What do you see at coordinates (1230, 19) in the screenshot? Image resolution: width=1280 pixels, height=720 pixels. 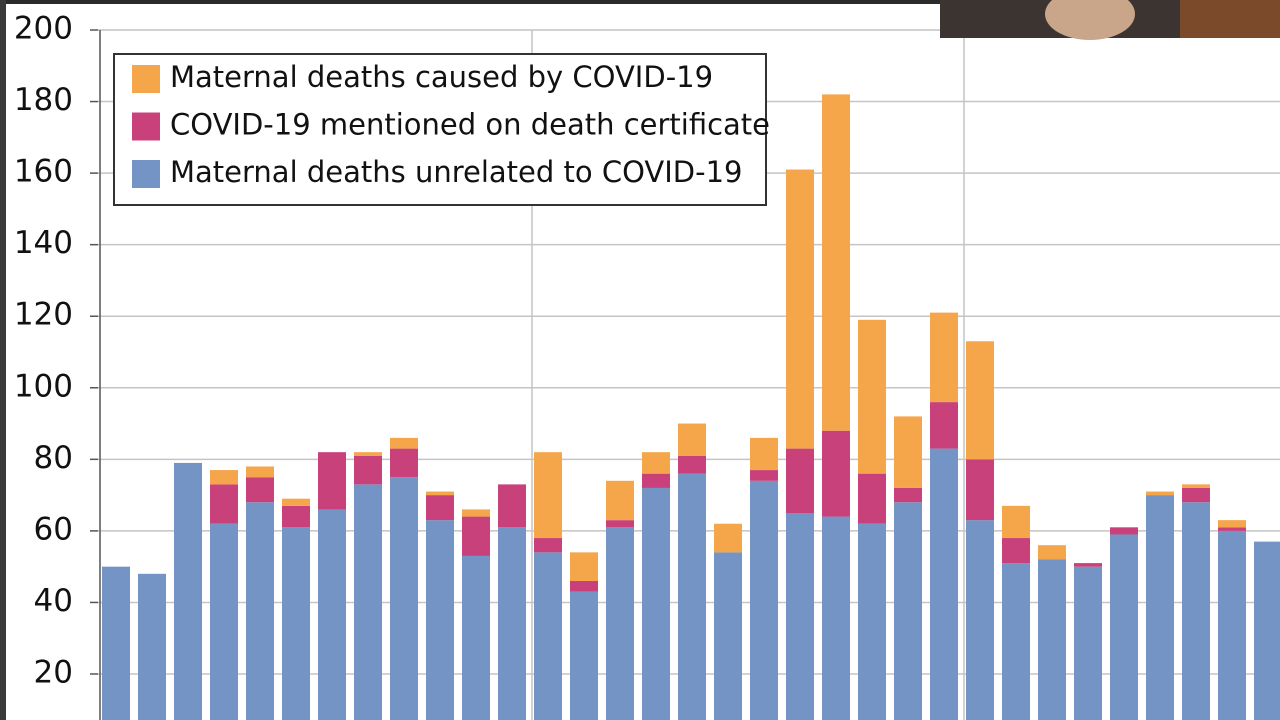 I see `webcam-background` at bounding box center [1230, 19].